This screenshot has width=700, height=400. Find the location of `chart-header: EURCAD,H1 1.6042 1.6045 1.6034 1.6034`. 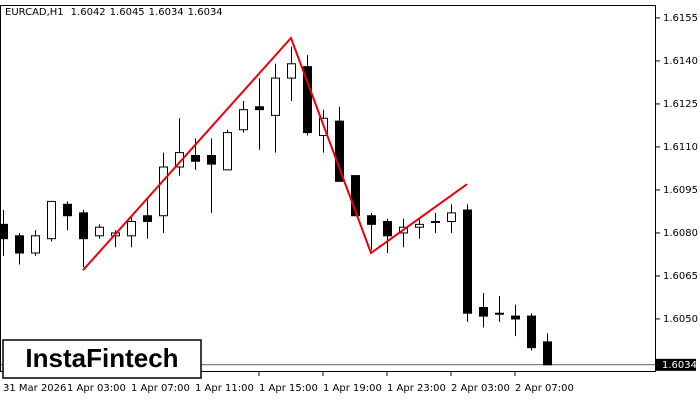

chart-header: EURCAD,H1 1.6042 1.6045 1.6034 1.6034 is located at coordinates (114, 12).